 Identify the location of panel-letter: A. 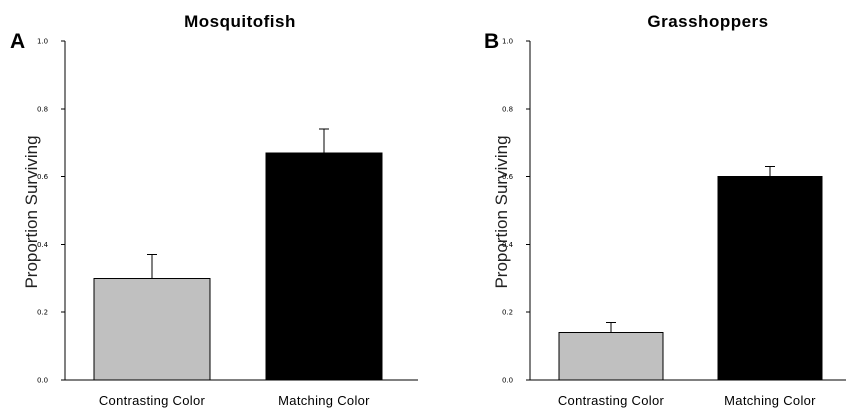
(17, 41).